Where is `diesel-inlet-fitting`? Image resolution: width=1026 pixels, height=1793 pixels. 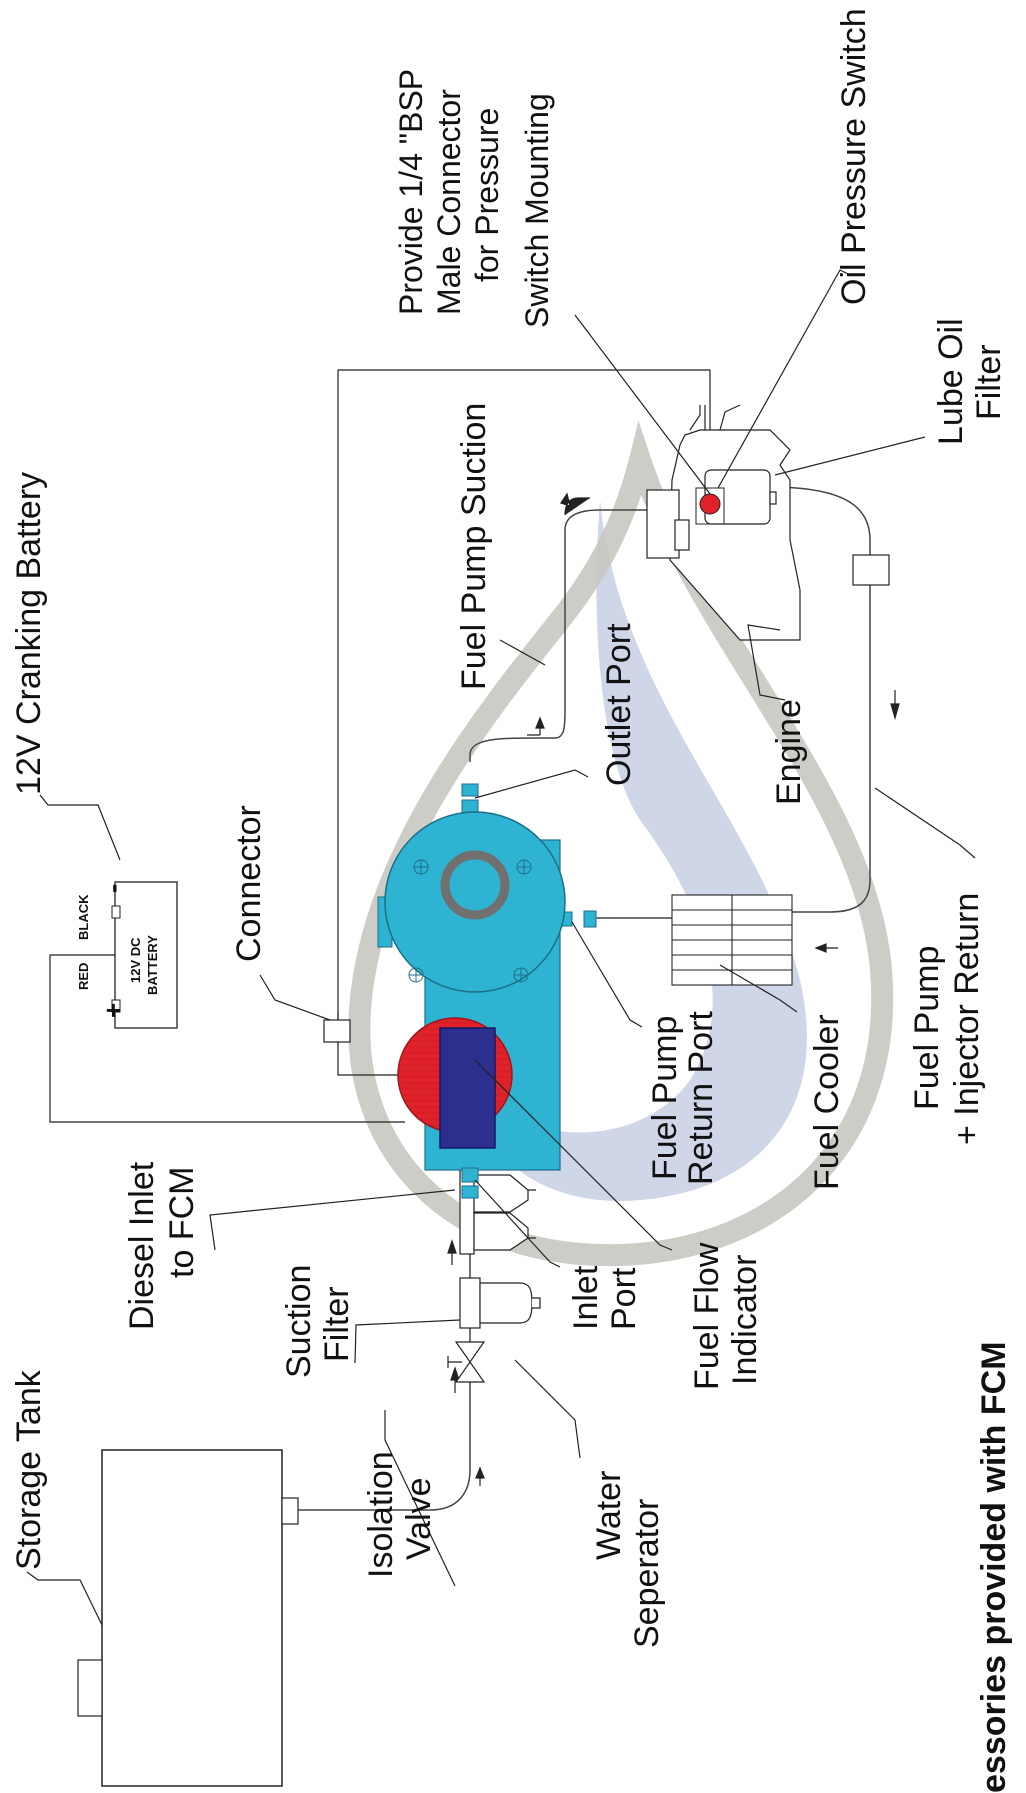 diesel-inlet-fitting is located at coordinates (470, 1192).